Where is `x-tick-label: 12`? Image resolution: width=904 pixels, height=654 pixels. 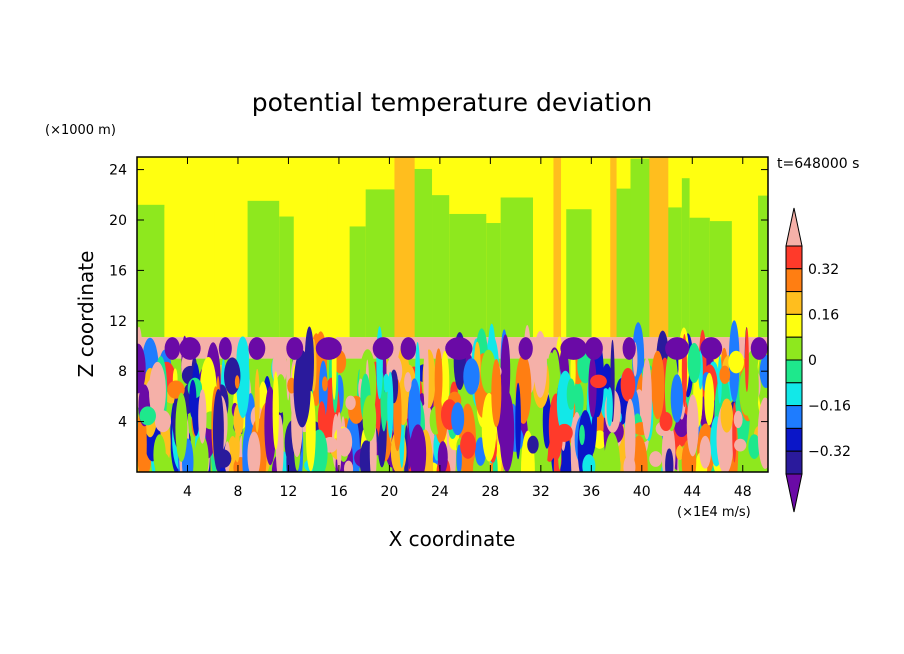
x-tick-label: 12 is located at coordinates (289, 492).